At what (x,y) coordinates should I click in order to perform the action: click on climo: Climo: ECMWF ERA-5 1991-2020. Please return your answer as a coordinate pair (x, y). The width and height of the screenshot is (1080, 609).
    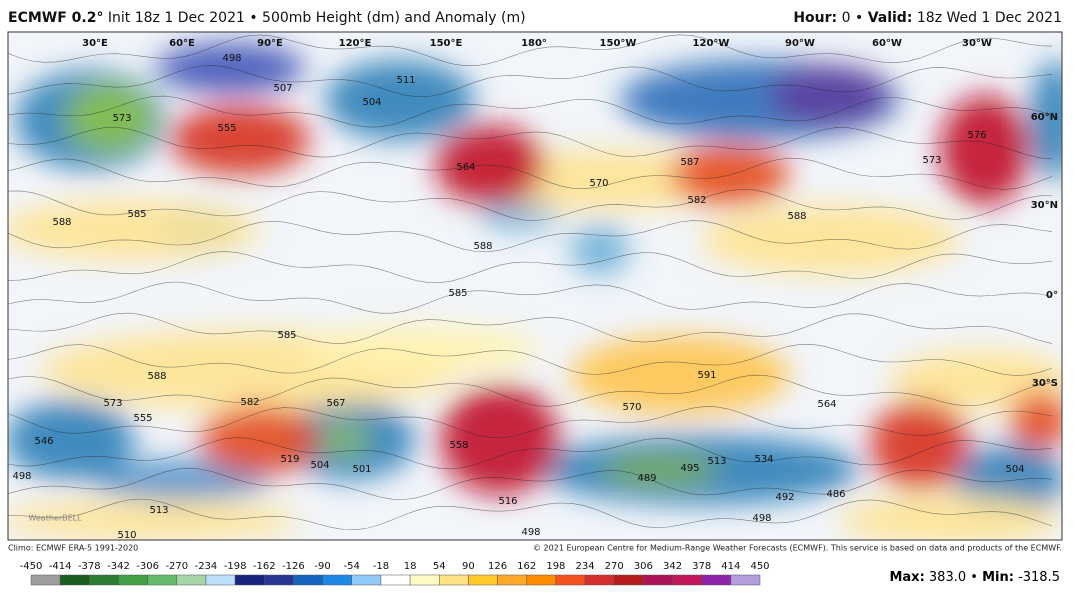
    Looking at the image, I should click on (73, 548).